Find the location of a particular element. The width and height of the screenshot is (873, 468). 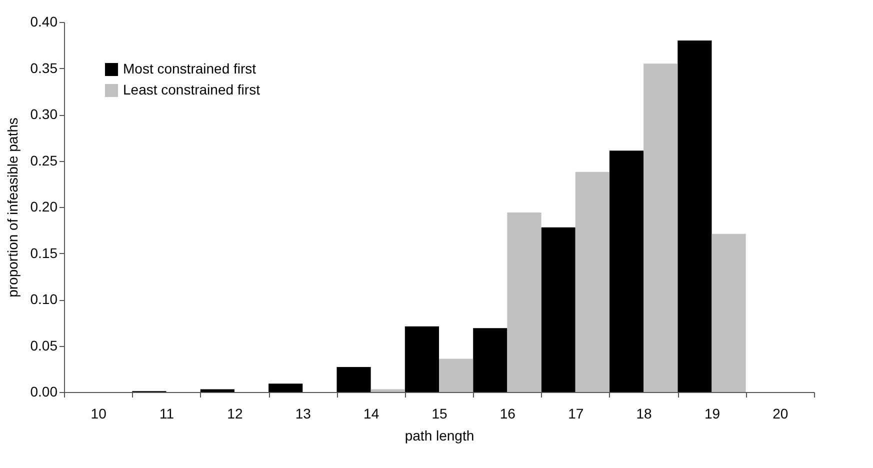

x-tick-label: 18 is located at coordinates (644, 414).